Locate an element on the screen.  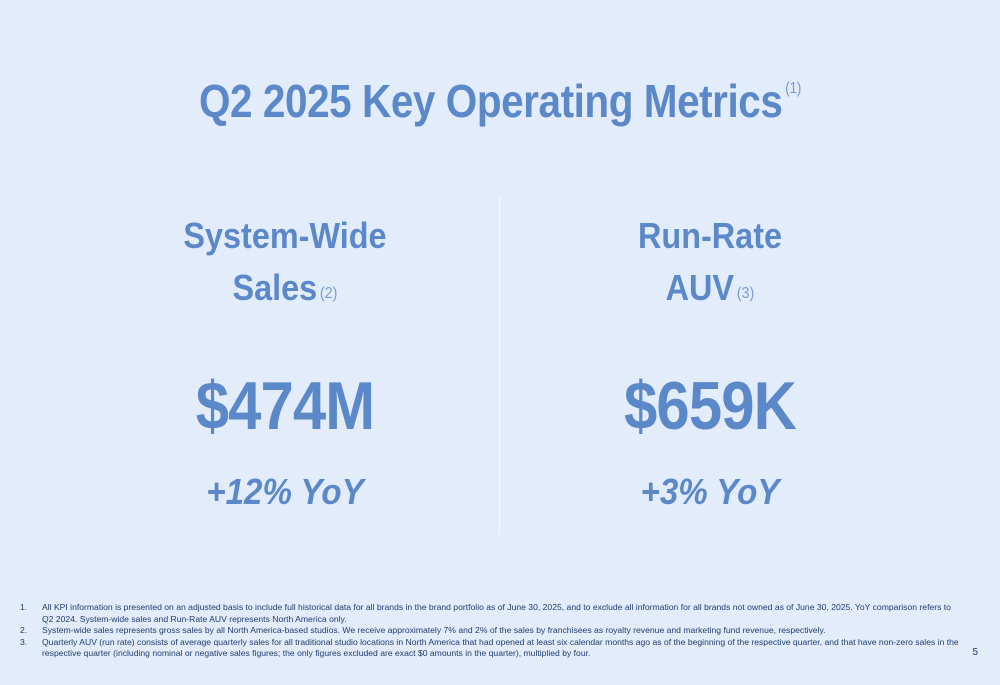
kpi-label-line2-text: Sales is located at coordinates (275, 287).